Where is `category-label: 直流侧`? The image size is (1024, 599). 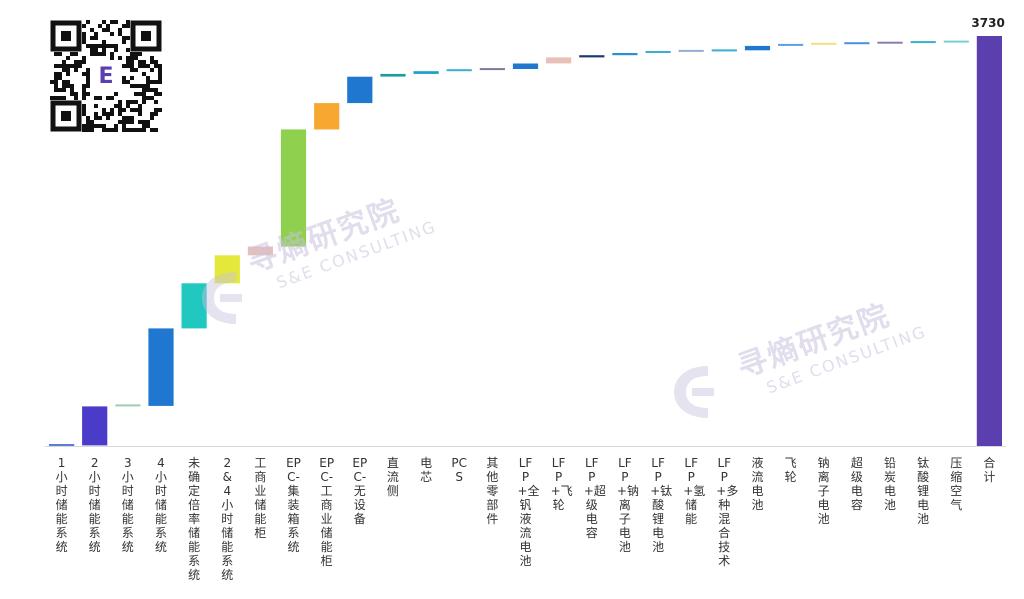
category-label: 直流侧 is located at coordinates (392, 477).